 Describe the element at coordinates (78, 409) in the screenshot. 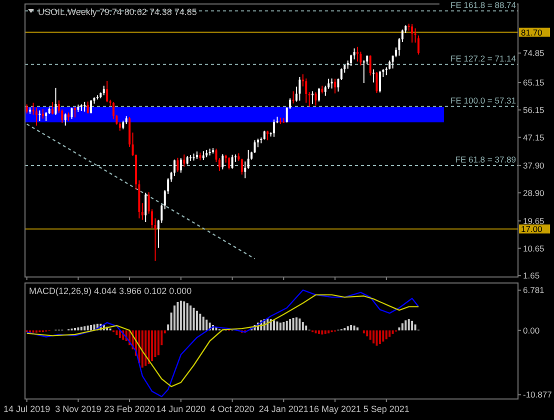

I see `x-tick-label: 3 Nov 2019` at that location.